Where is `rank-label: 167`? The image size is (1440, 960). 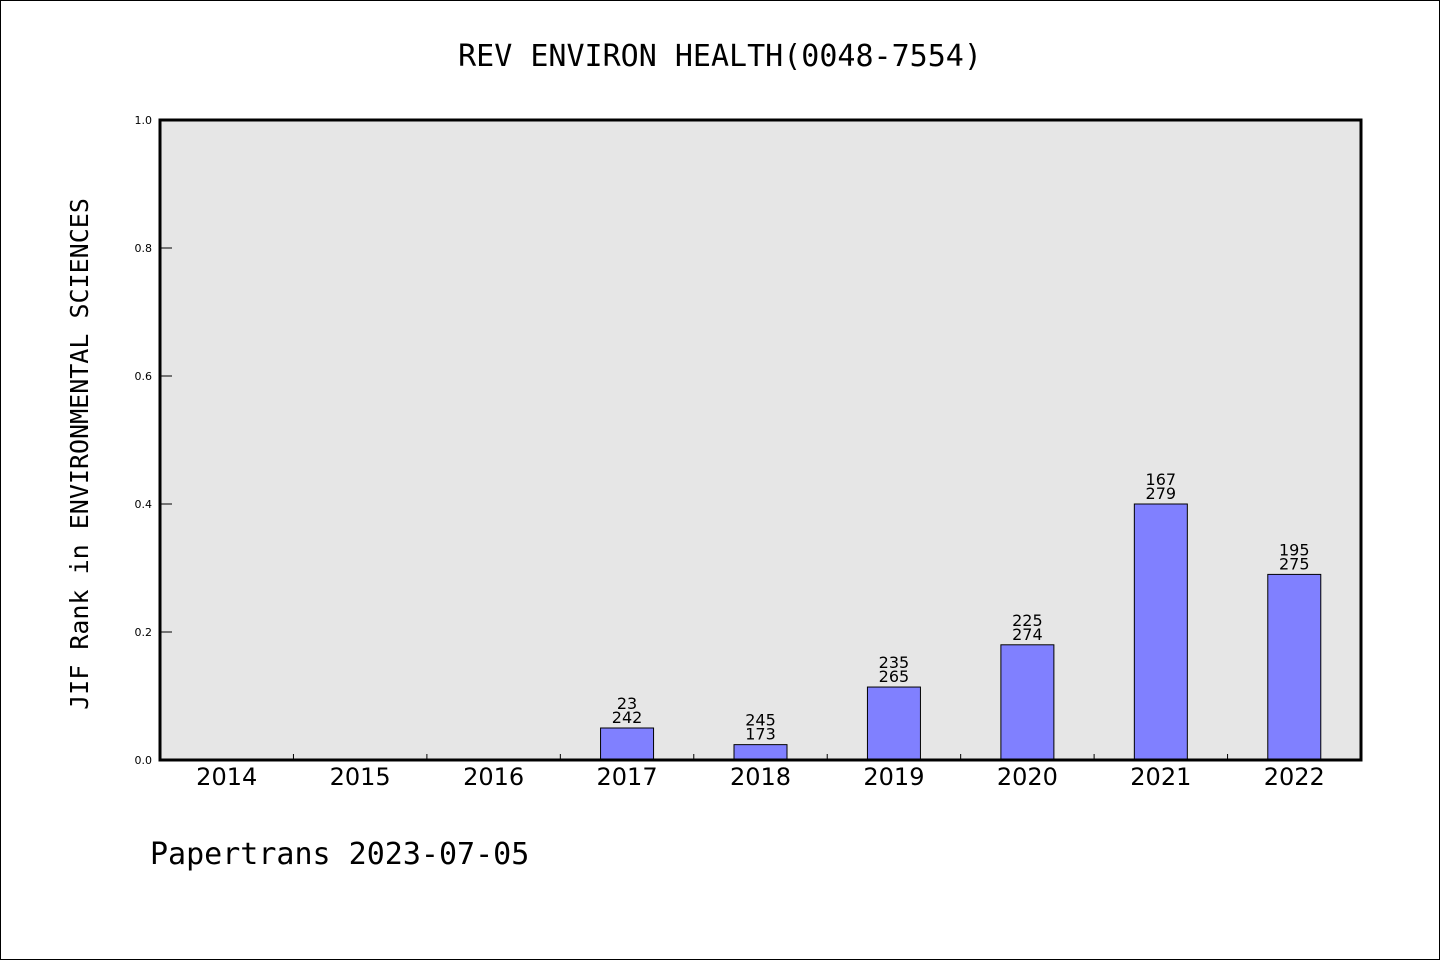 rank-label: 167 is located at coordinates (1161, 479).